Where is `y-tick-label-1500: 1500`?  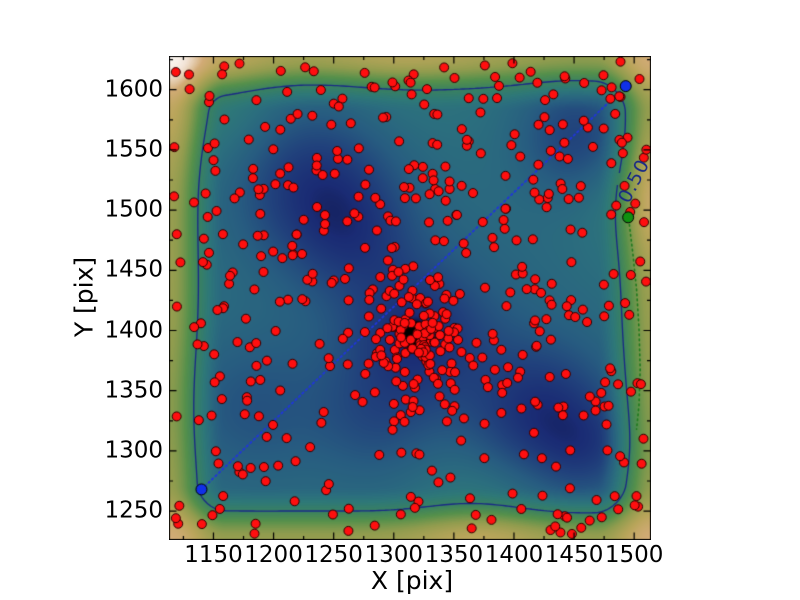 y-tick-label-1500: 1500 is located at coordinates (133, 209).